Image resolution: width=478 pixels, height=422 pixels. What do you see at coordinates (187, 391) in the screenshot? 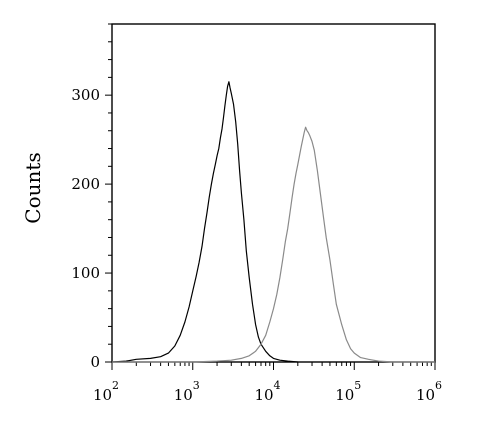
I see `x-tick-label: 10³` at bounding box center [187, 391].